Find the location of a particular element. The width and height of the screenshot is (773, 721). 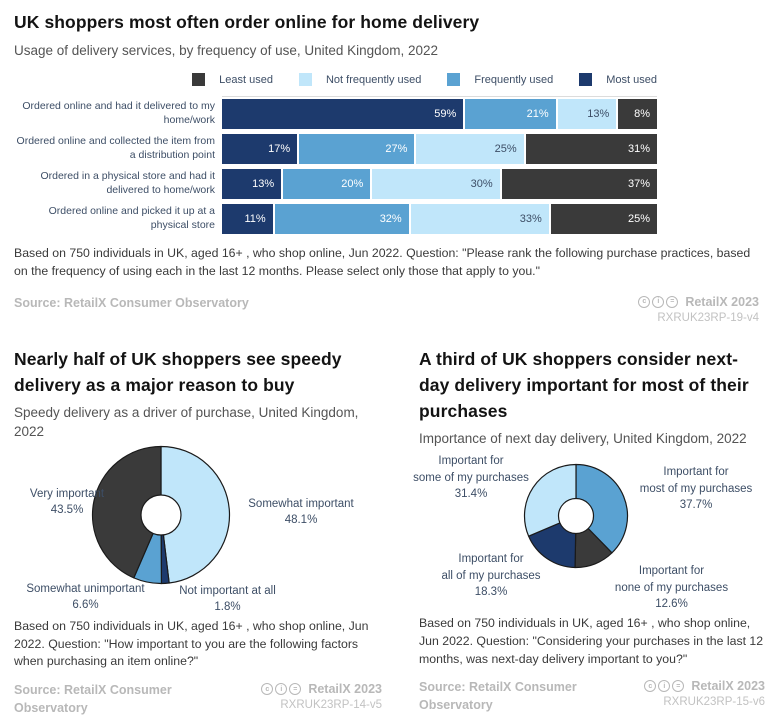

bar-segment-frequently-used: 32% is located at coordinates (341, 219).